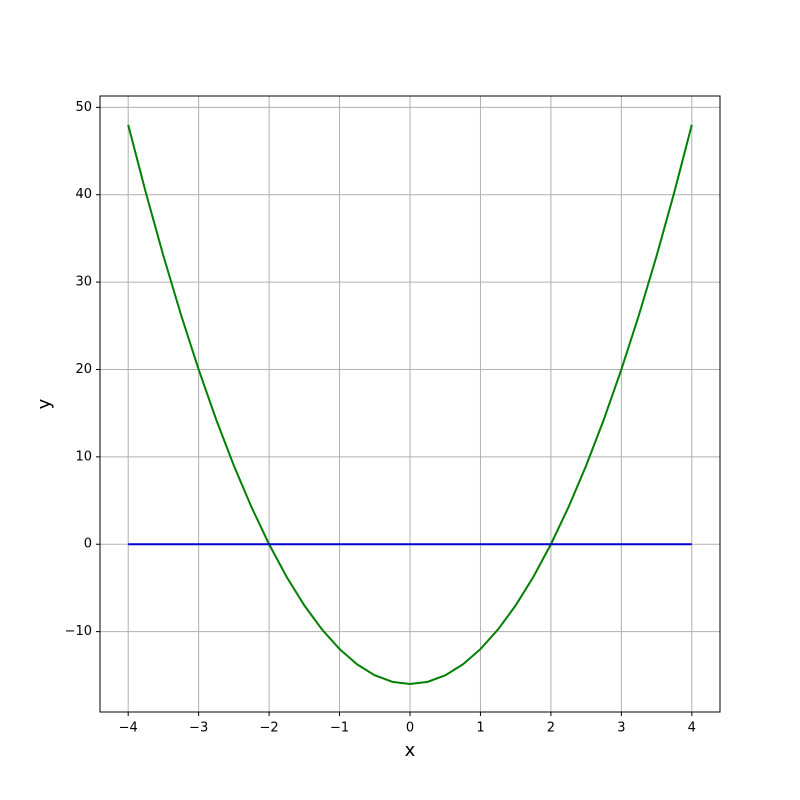 This screenshot has width=800, height=800. I want to click on x-tick-label: 4, so click(692, 728).